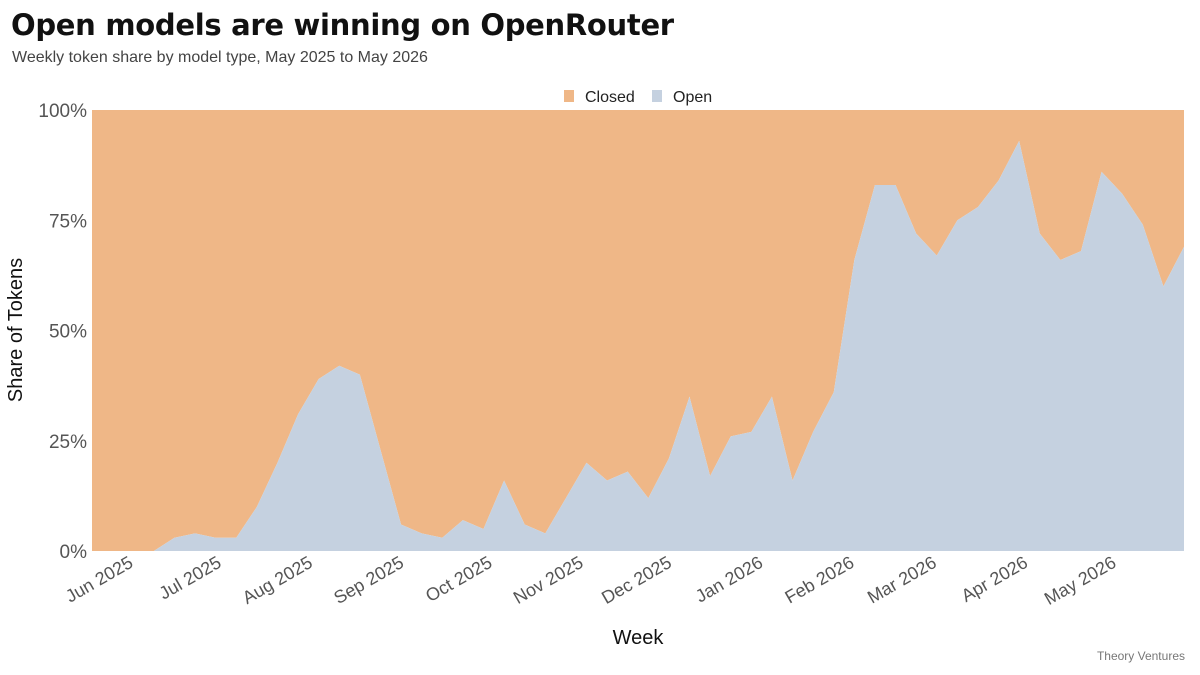 This screenshot has height=675, width=1200. Describe the element at coordinates (820, 579) in the screenshot. I see `x-tick-label: Feb 2026` at that location.